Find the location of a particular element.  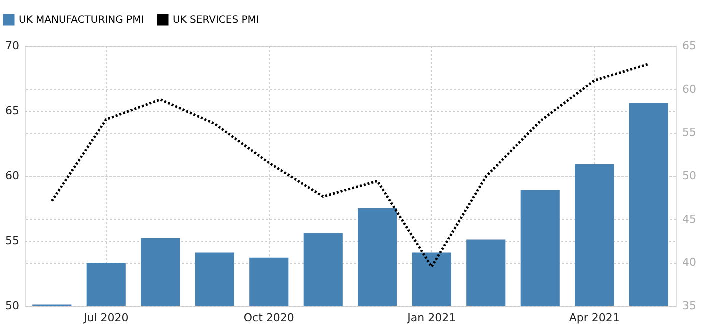

y2-tick-label: 60 is located at coordinates (689, 89).